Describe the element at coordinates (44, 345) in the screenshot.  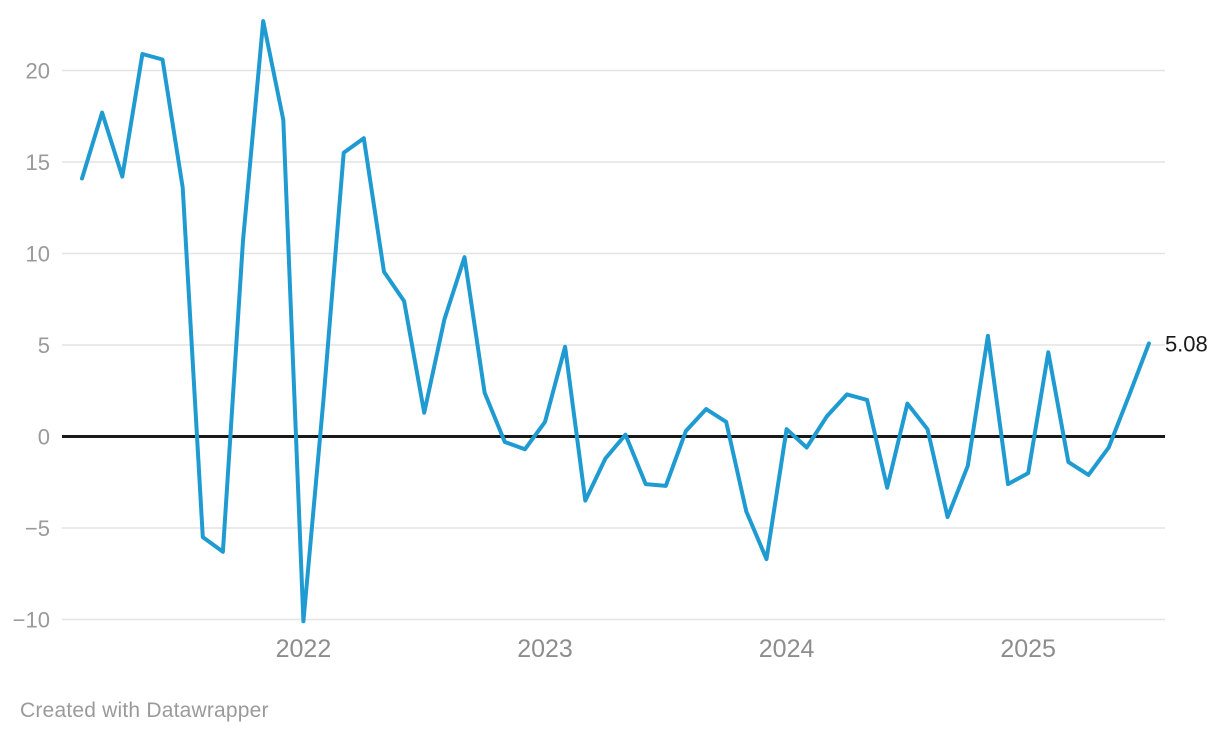
I see `y-tick-label: 5` at that location.